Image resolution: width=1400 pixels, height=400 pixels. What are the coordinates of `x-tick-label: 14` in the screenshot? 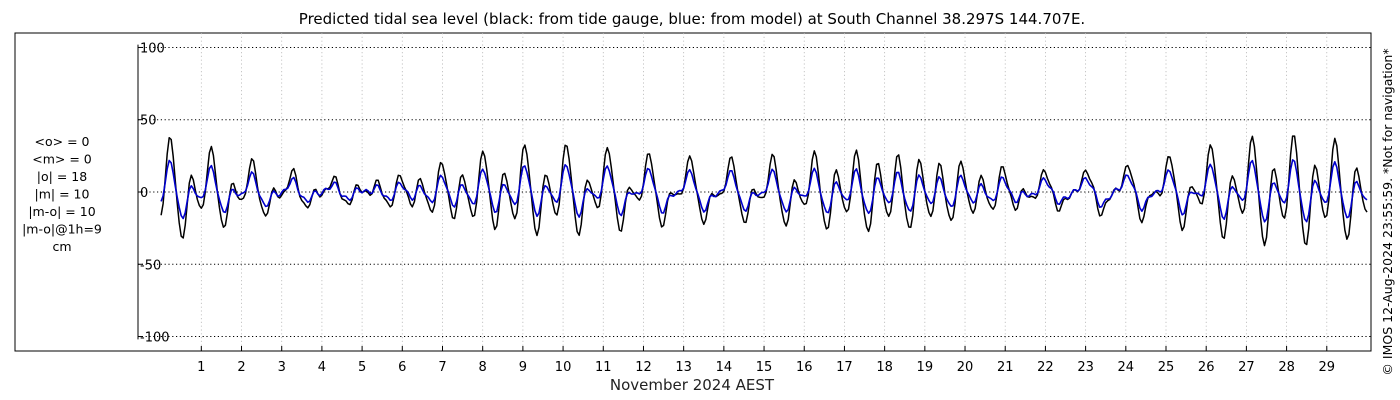 It's located at (724, 367).